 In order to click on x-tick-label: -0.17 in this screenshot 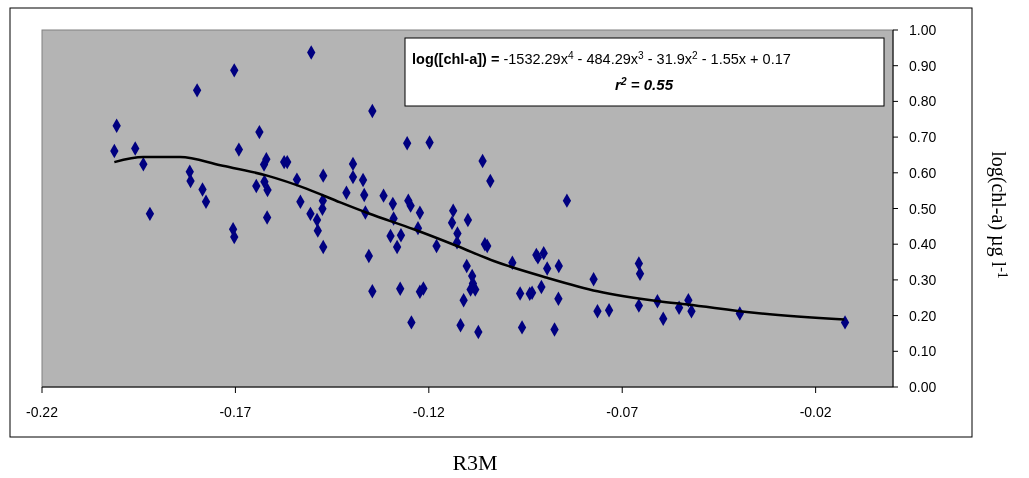, I will do `click(235, 412)`.